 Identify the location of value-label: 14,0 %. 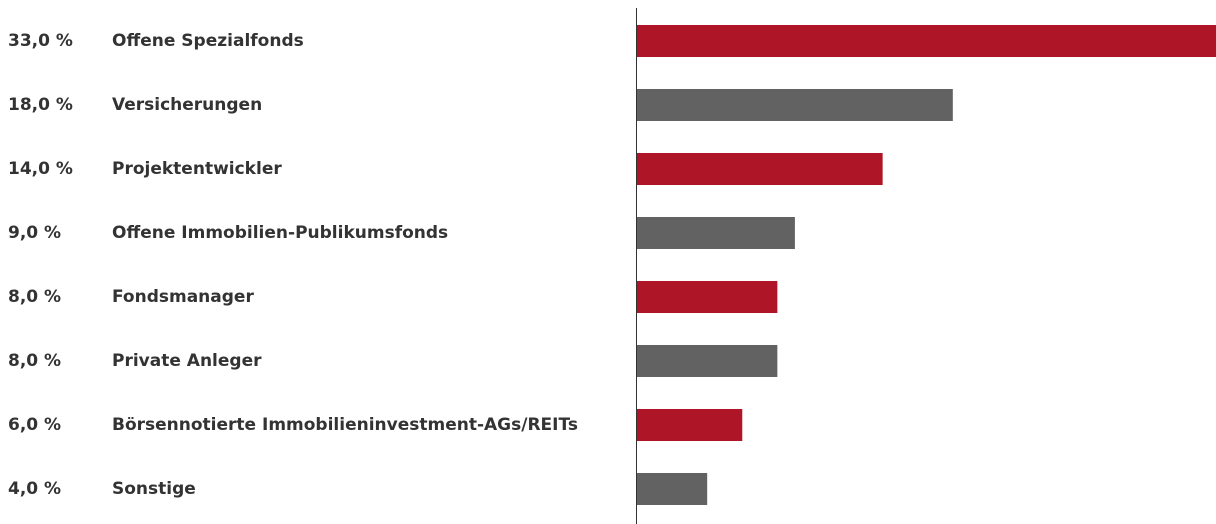
(40, 169).